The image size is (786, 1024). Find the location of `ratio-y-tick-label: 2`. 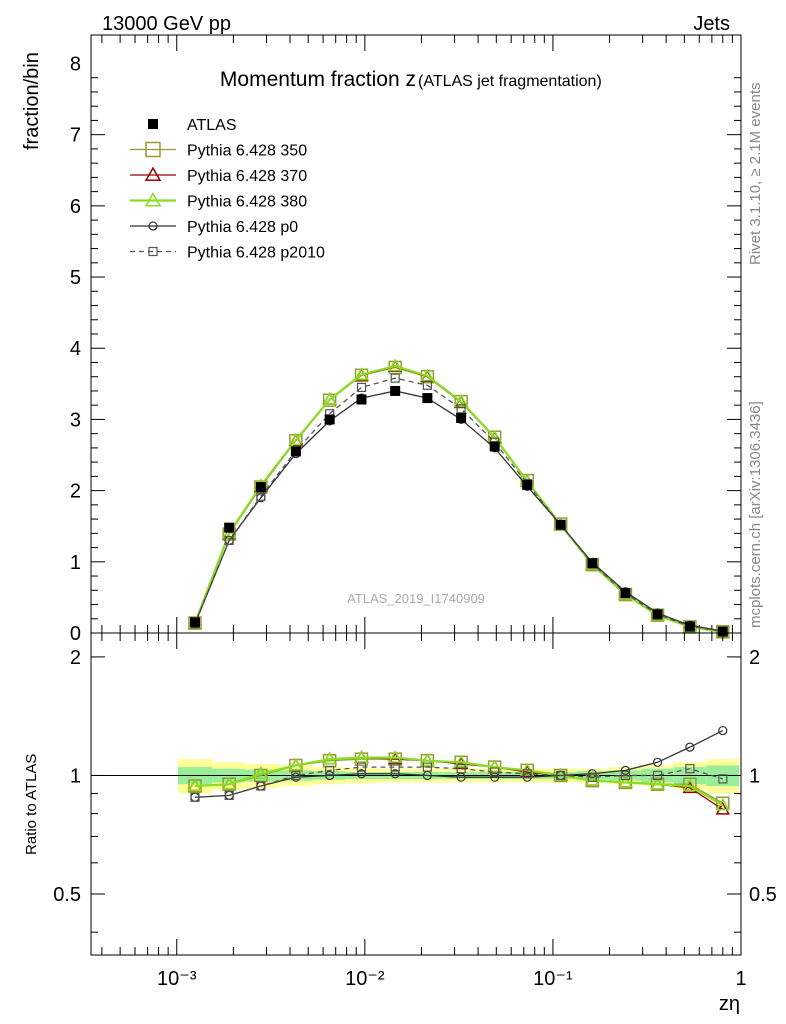

ratio-y-tick-label: 2 is located at coordinates (75, 658).